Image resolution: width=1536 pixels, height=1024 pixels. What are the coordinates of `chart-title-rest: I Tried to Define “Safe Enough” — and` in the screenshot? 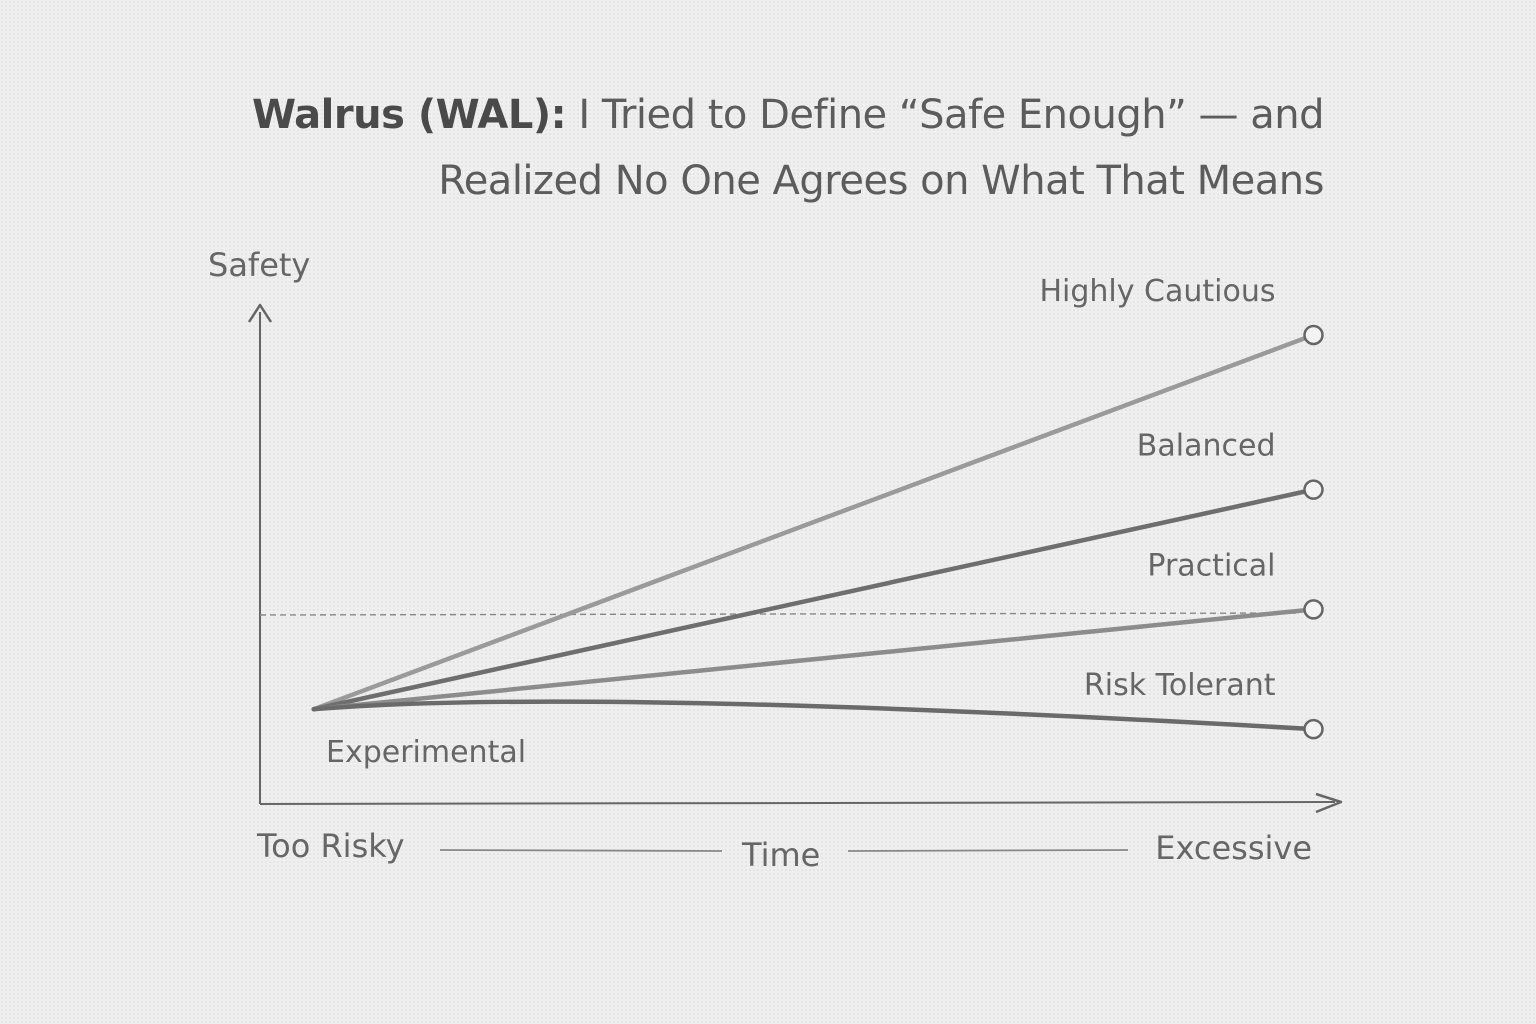 It's located at (945, 115).